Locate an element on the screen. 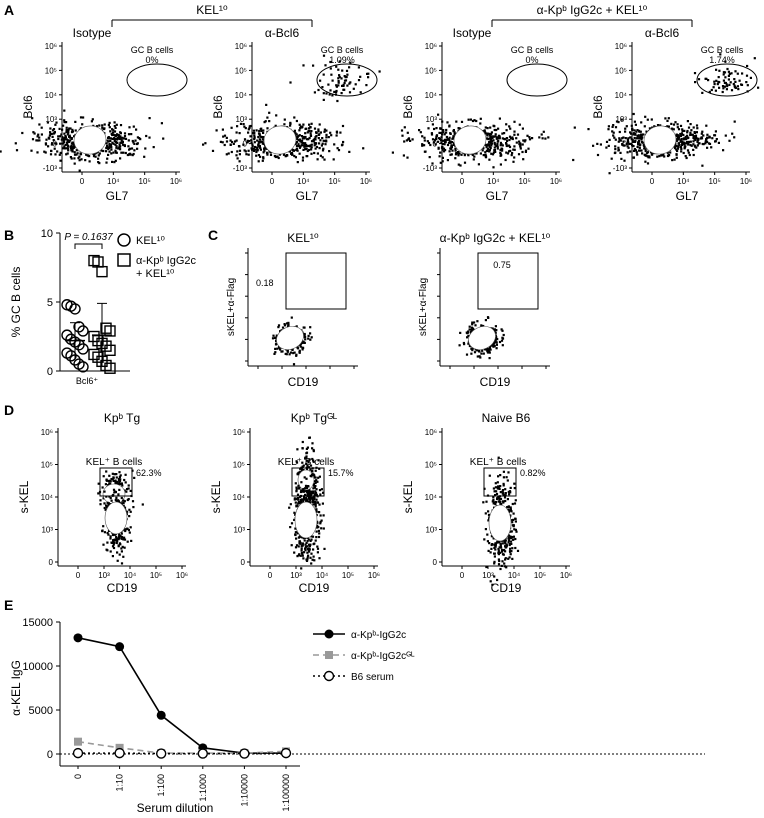 Image resolution: width=764 pixels, height=818 pixels. d1-y-tick-label: 10⁴ is located at coordinates (47, 497).